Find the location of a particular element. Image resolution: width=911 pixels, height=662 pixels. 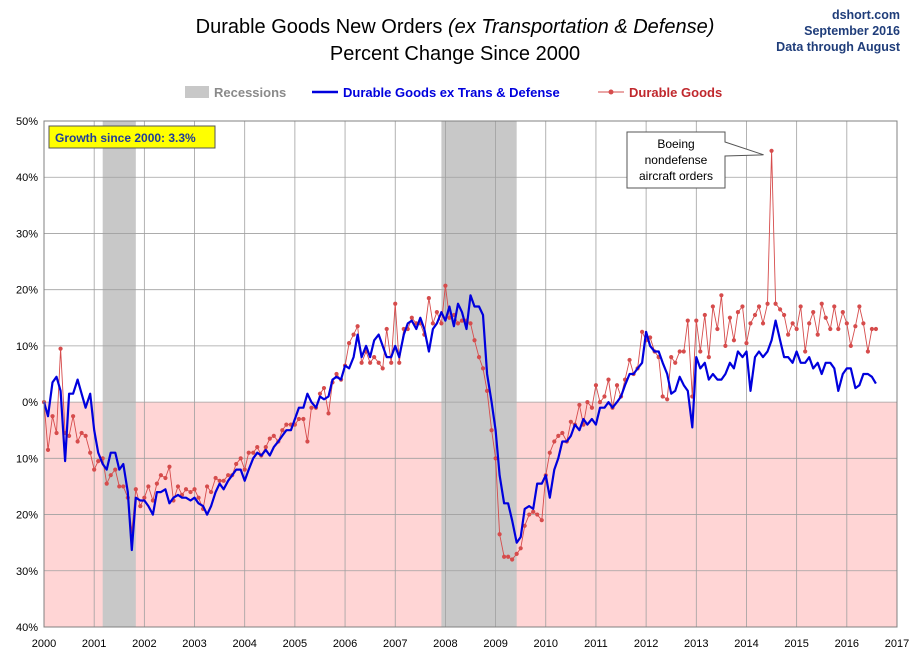

growth-badge-box is located at coordinates (132, 137).